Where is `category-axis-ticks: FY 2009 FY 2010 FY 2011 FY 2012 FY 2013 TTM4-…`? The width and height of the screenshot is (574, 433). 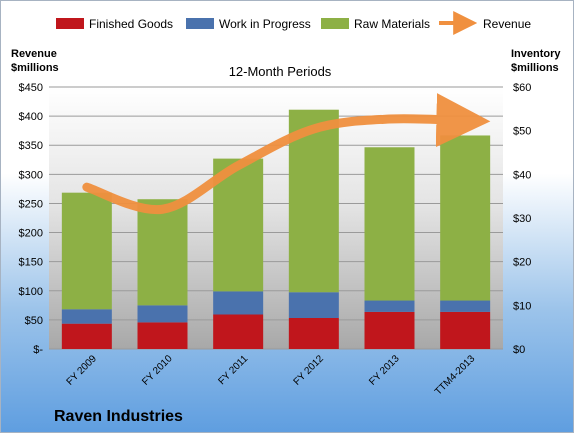
category-axis-ticks: FY 2009 FY 2010 FY 2011 FY 2012 FY 2013 TTM4-… is located at coordinates (271, 375).